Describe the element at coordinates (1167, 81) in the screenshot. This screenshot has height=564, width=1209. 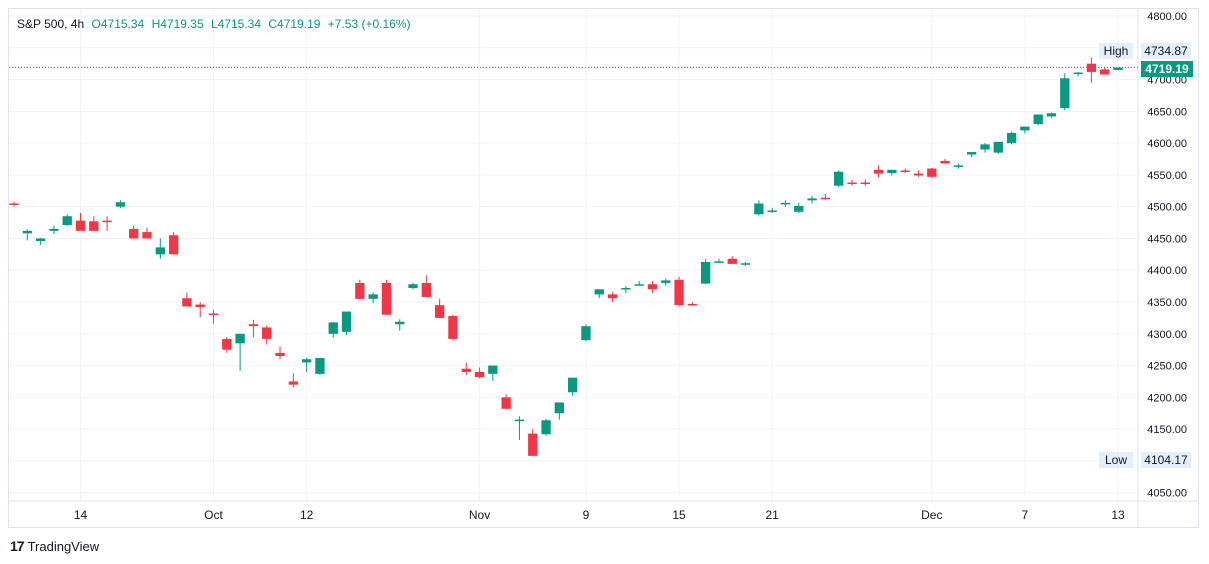
I see `y-tick-label: 4700.00` at that location.